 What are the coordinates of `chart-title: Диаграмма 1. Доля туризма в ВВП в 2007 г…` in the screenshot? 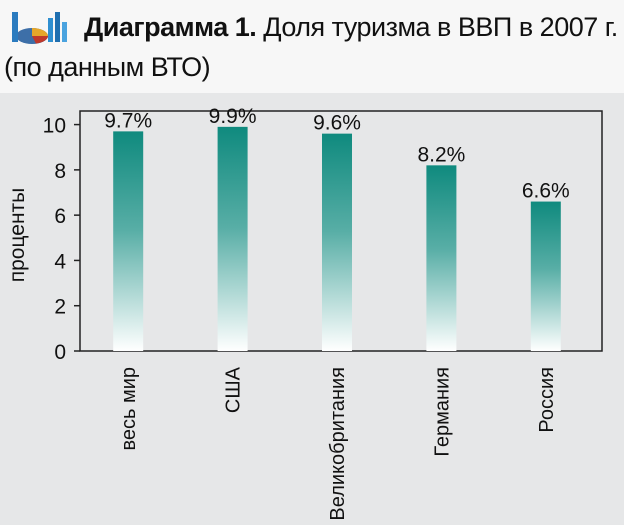 It's located at (351, 27).